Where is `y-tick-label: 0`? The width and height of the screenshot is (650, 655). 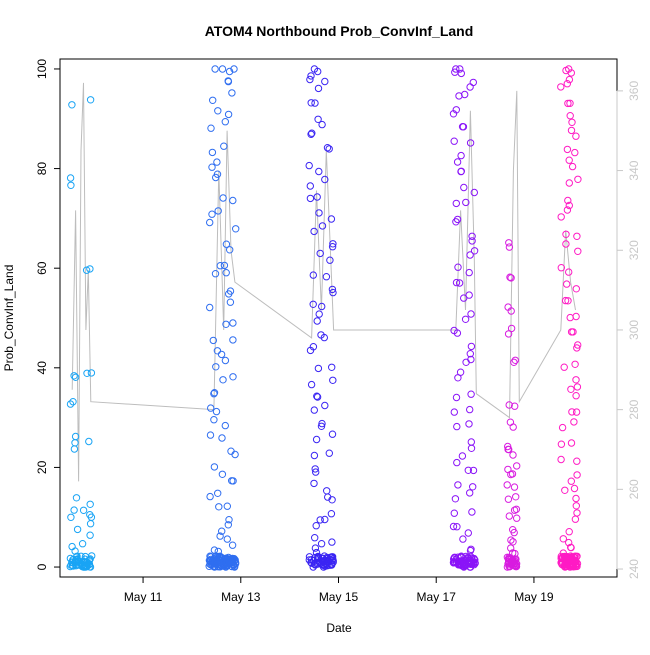
y-tick-label: 0 is located at coordinates (42, 566).